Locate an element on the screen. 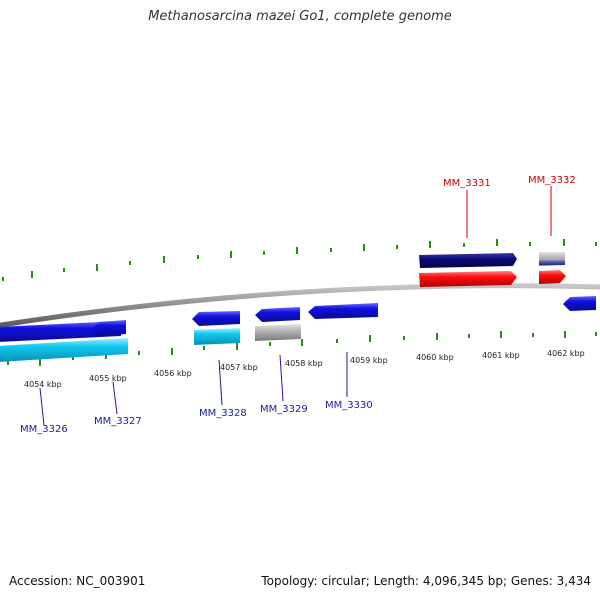 Image resolution: width=600 pixels, height=600 pixels. gene-mm3332 is located at coordinates (552, 277).